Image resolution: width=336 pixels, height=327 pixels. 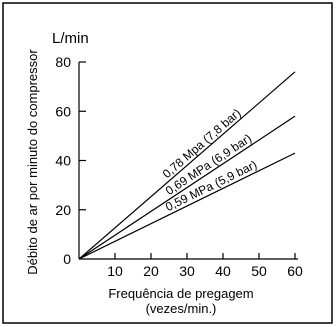 I want to click on y-axis-unit: L/min, so click(x=70, y=38).